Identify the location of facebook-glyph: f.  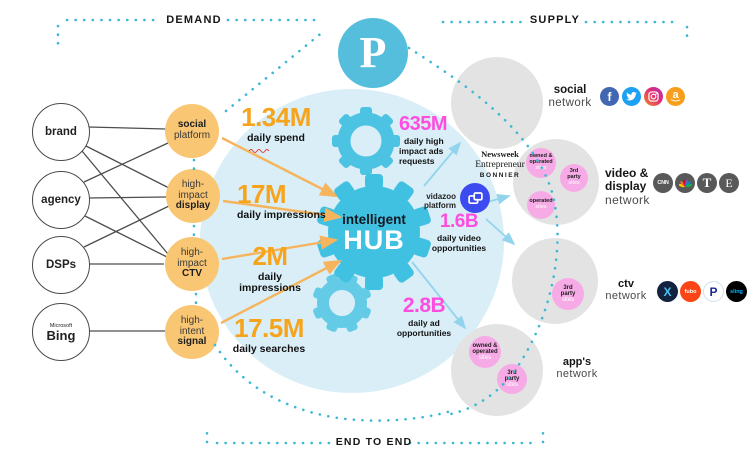
(609, 96).